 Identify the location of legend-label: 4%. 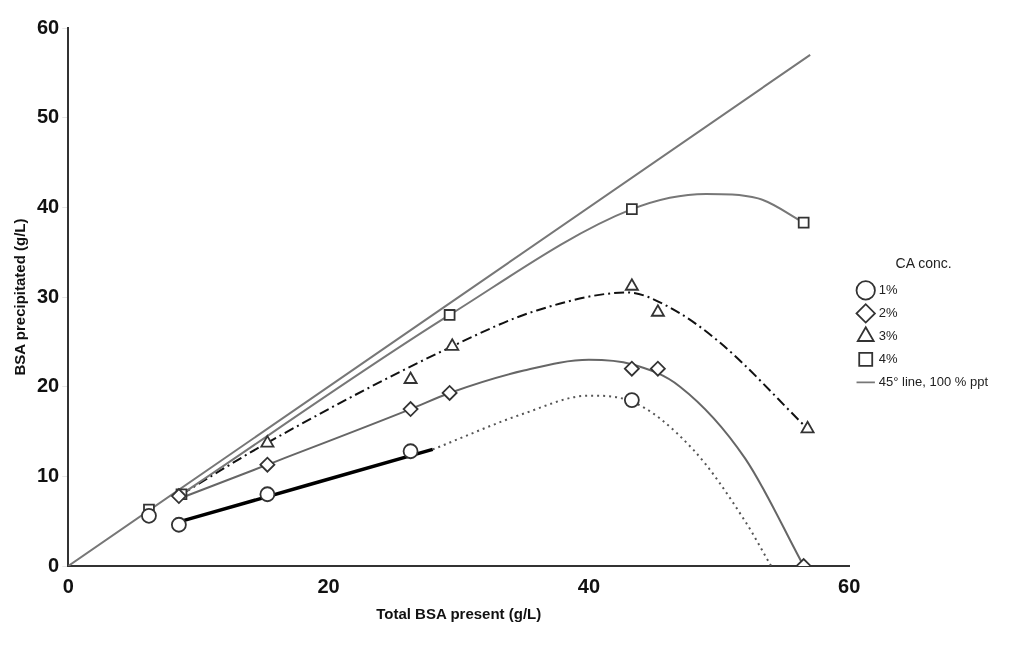
(888, 358).